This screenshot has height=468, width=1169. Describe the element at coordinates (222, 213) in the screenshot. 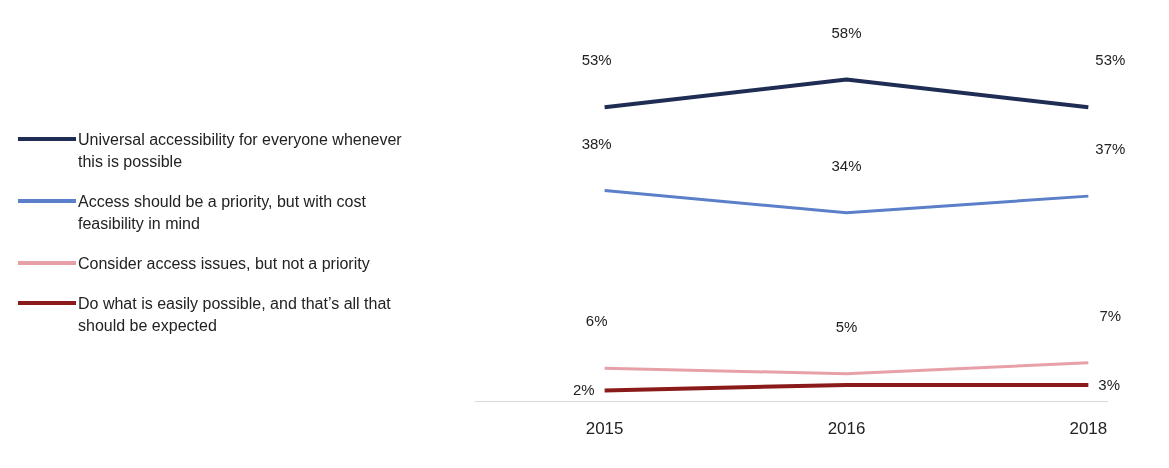

I see `legend-label: Access should be a priority, but with cost feasibility in mind` at that location.